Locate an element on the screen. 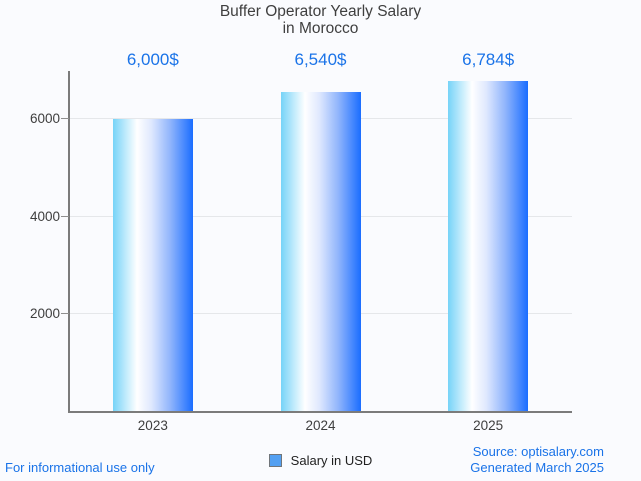 This screenshot has height=481, width=641. legend-label: Salary in USD is located at coordinates (331, 460).